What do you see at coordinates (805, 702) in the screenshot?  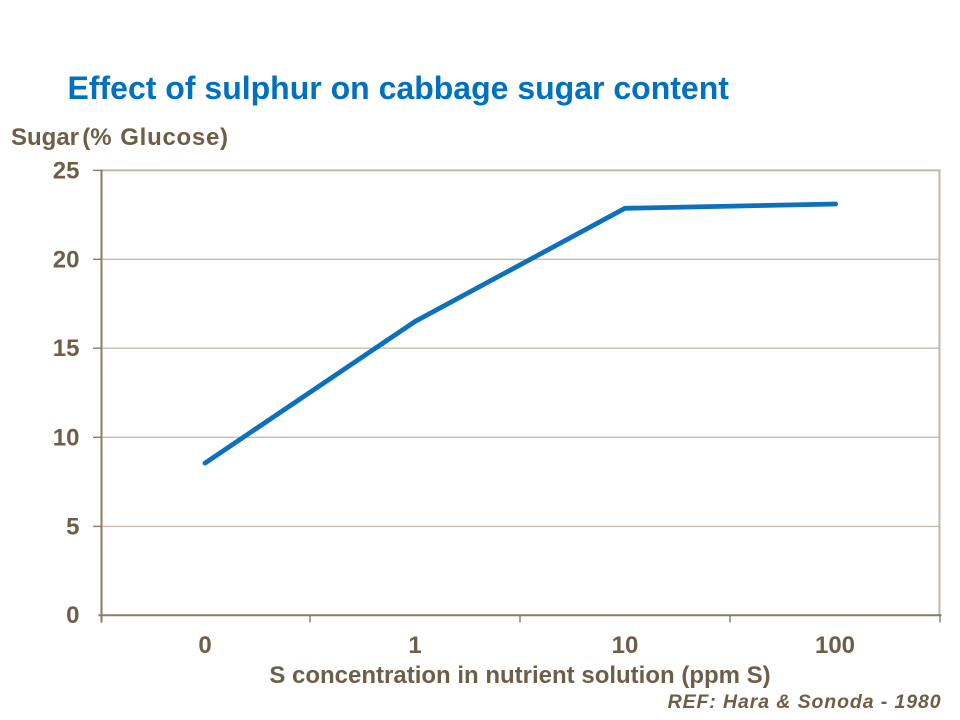 I see `svg-text: REF: Hara & Sonoda - 1980` at bounding box center [805, 702].